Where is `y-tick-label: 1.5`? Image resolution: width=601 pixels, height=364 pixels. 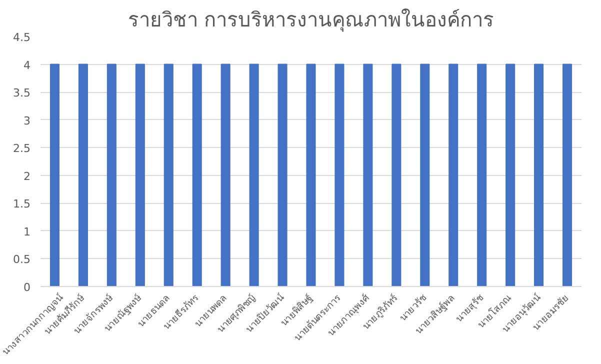
y-tick-label: 1.5 is located at coordinates (22, 204).